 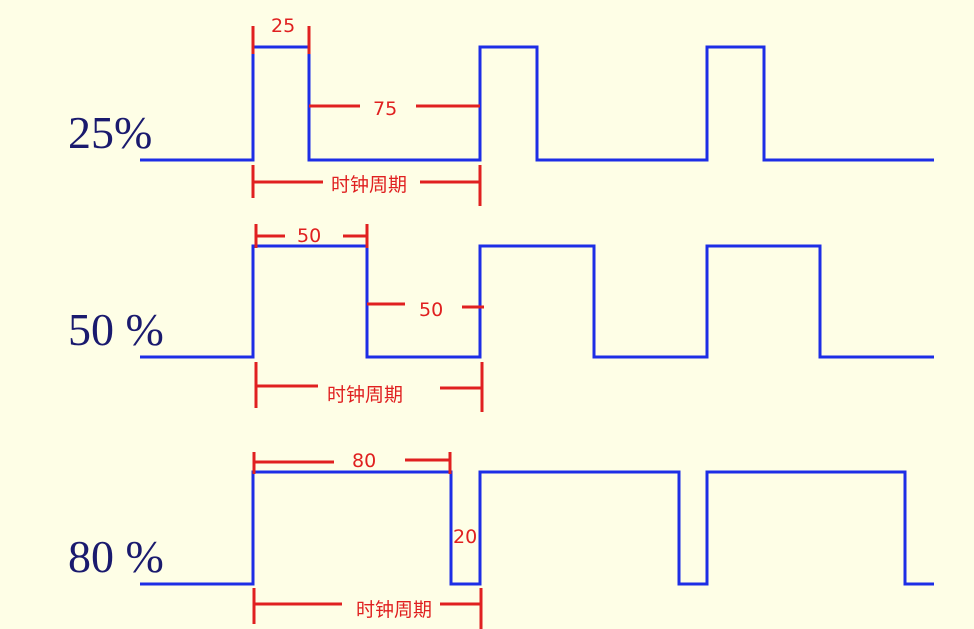 I want to click on clock-period-label-3: 时钟周期, so click(x=394, y=610).